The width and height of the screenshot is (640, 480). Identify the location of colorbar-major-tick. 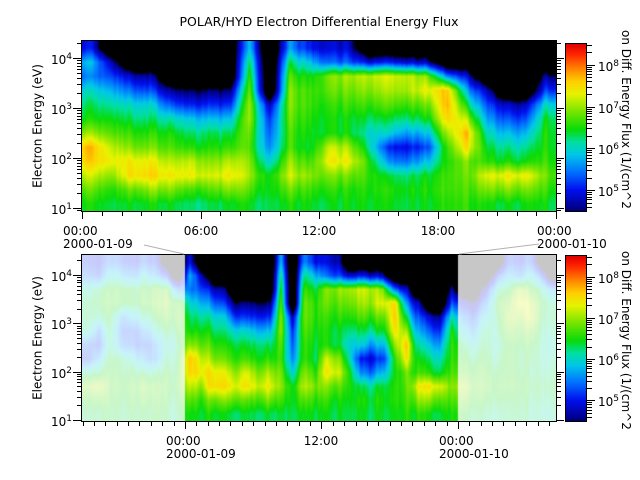
(591, 277).